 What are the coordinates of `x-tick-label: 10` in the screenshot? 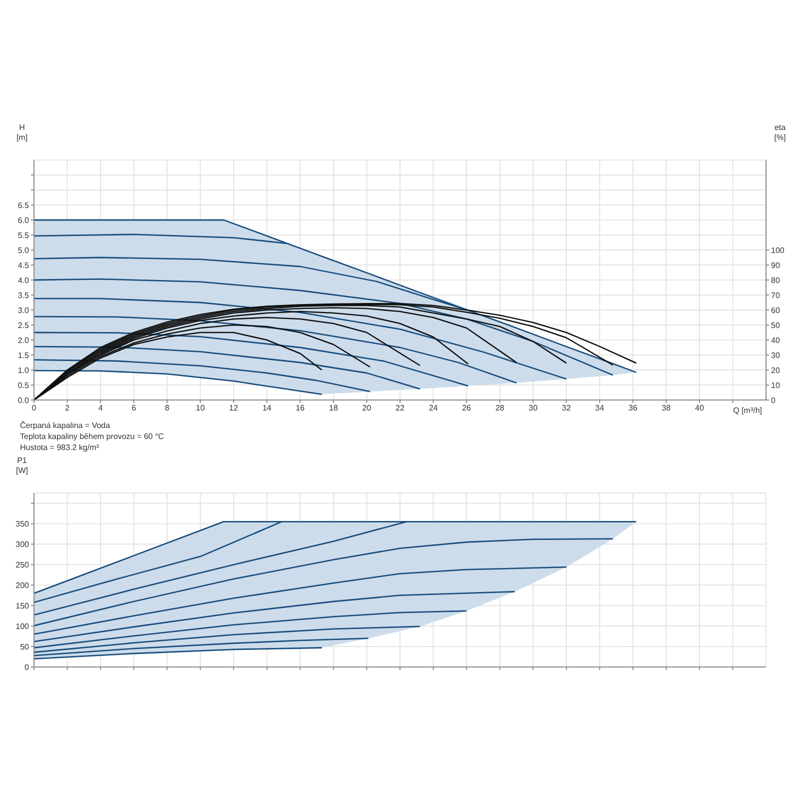 It's located at (201, 408).